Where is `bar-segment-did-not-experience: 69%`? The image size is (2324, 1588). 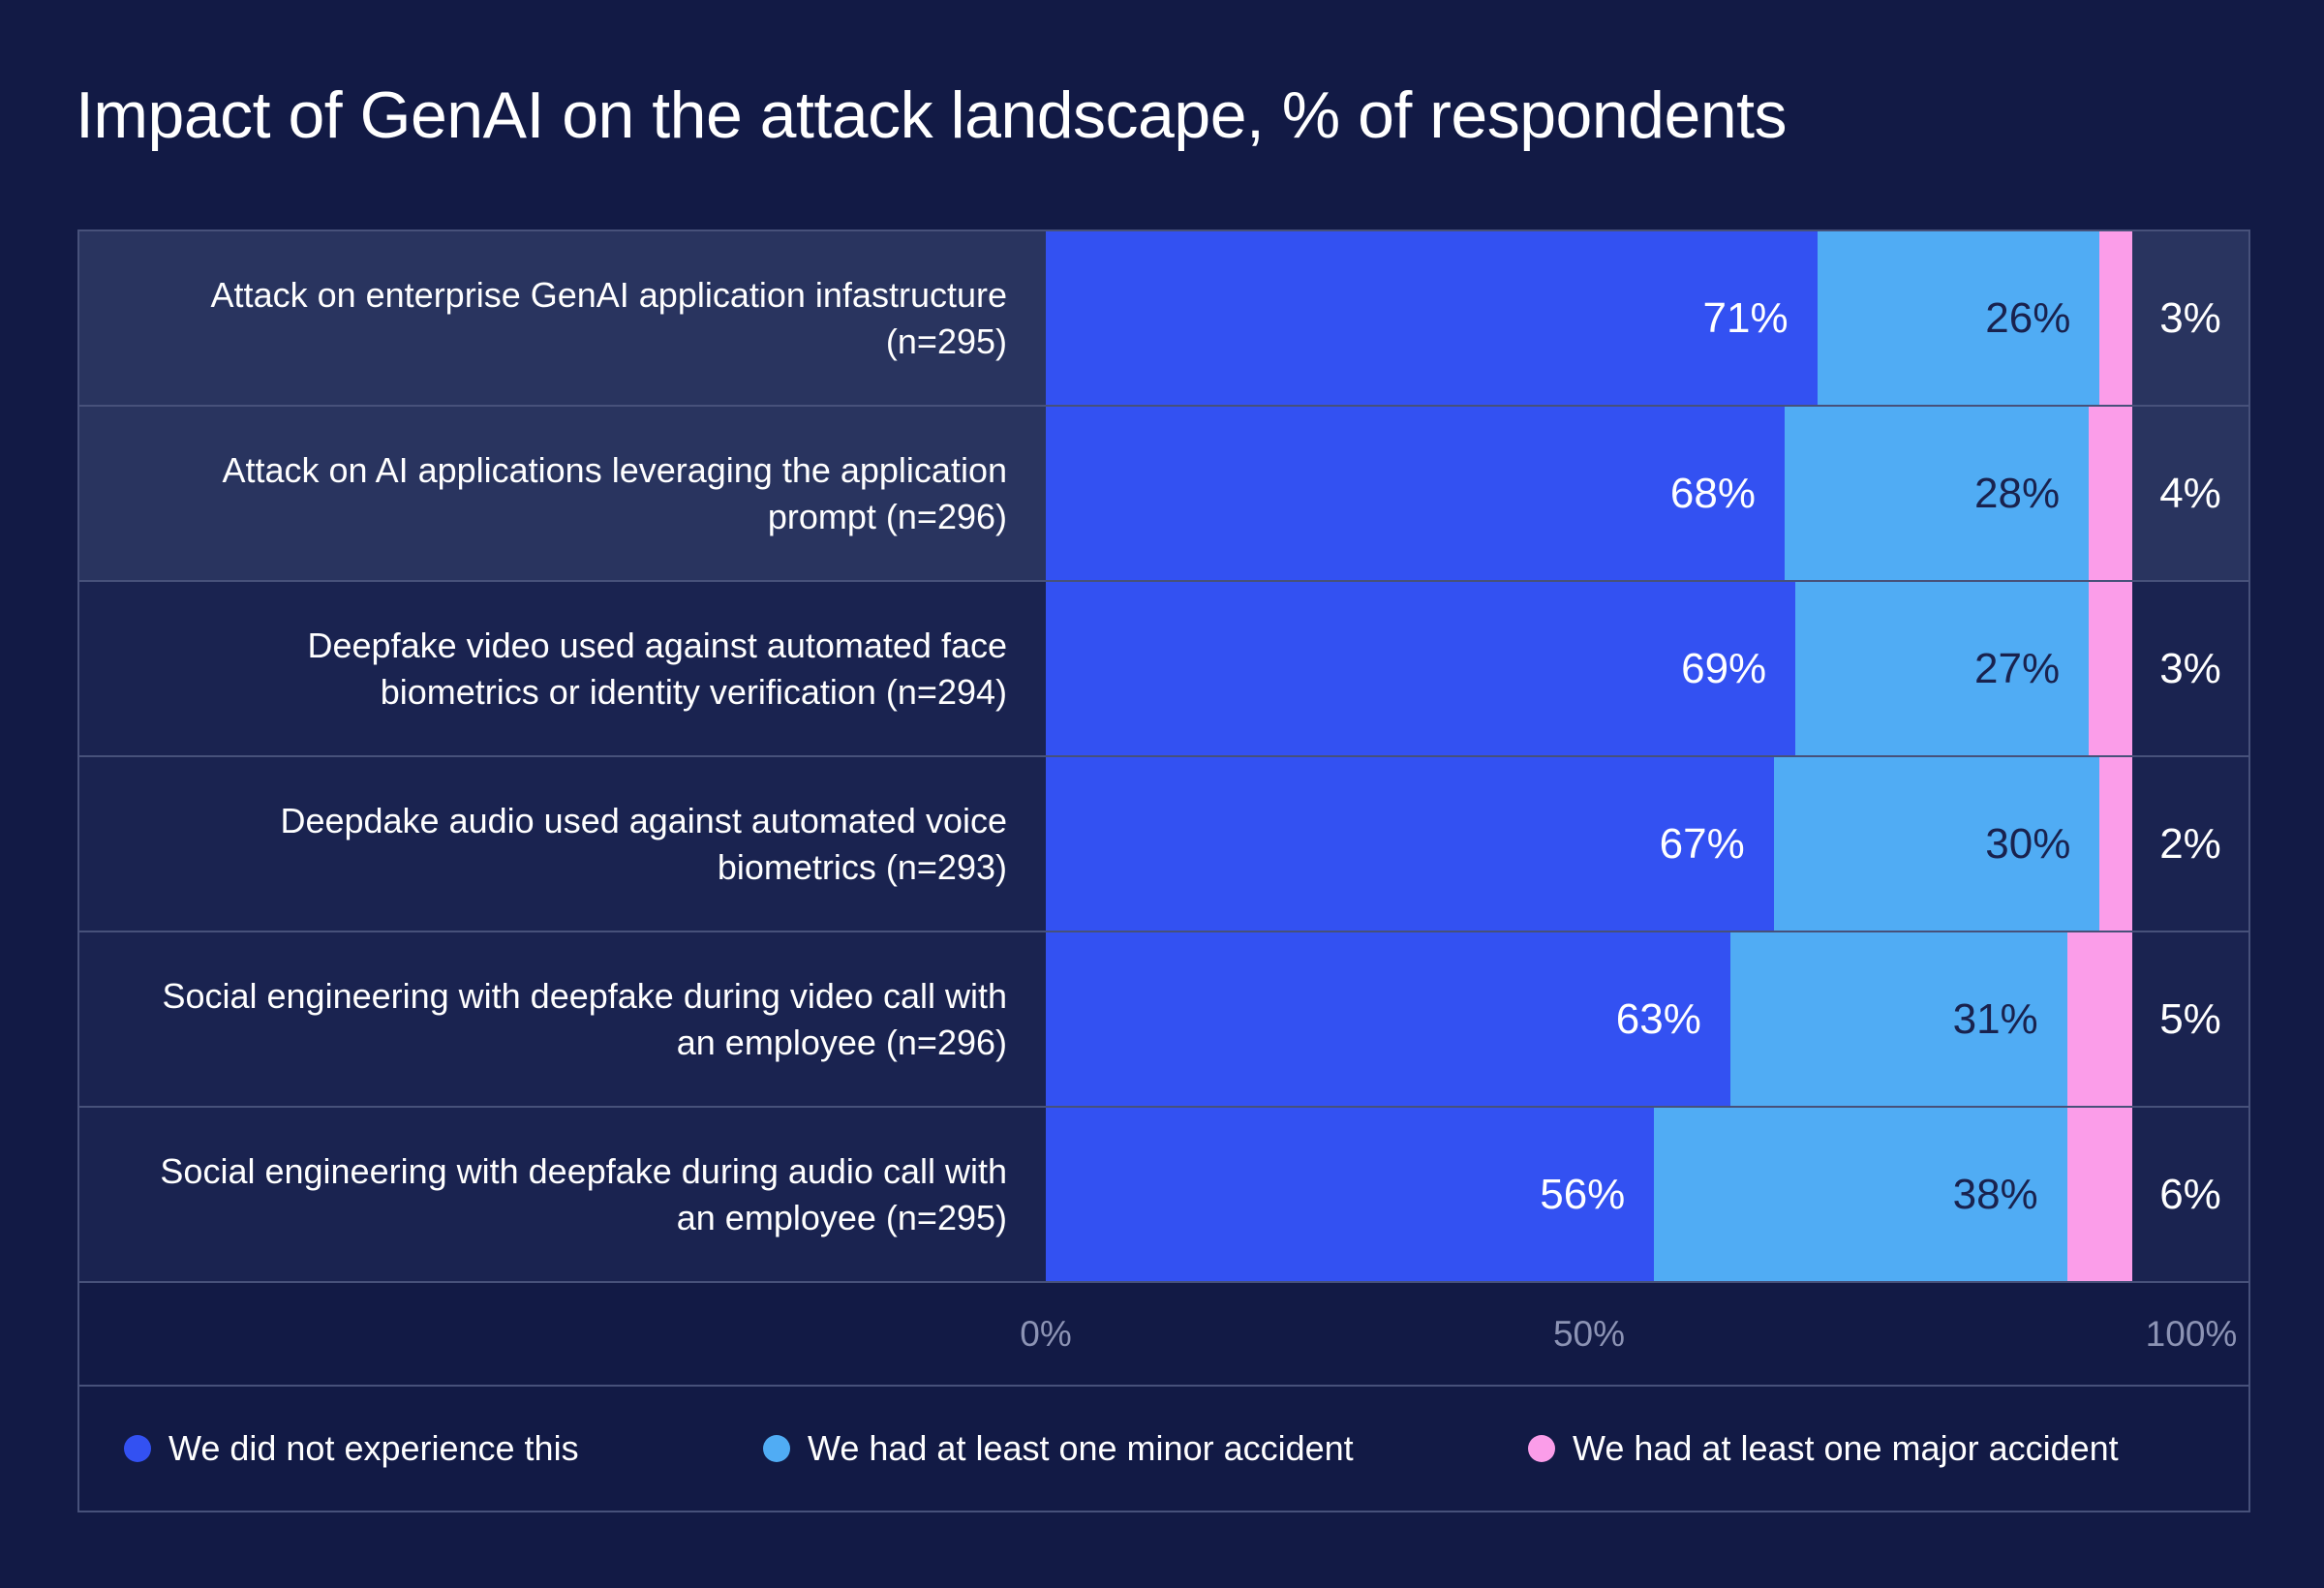 bar-segment-did-not-experience: 69% is located at coordinates (1421, 668).